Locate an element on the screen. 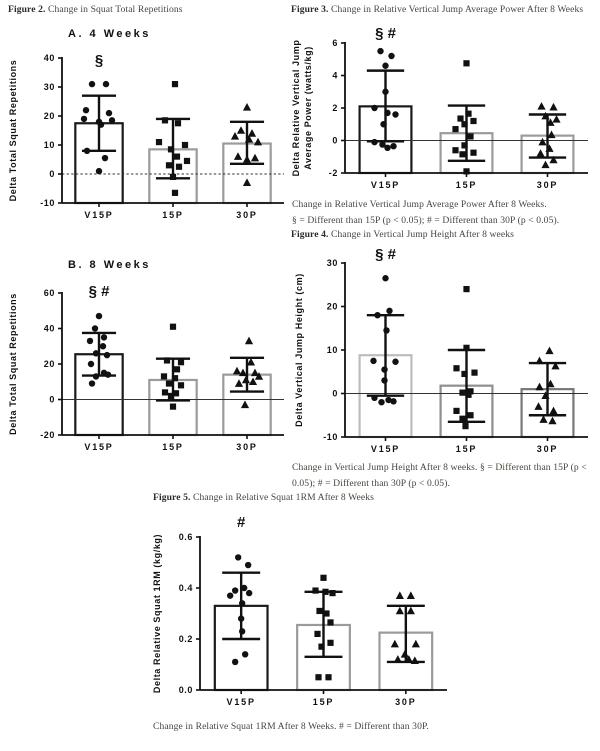 The image size is (600, 751). y-tick-label: 30 is located at coordinates (332, 263).